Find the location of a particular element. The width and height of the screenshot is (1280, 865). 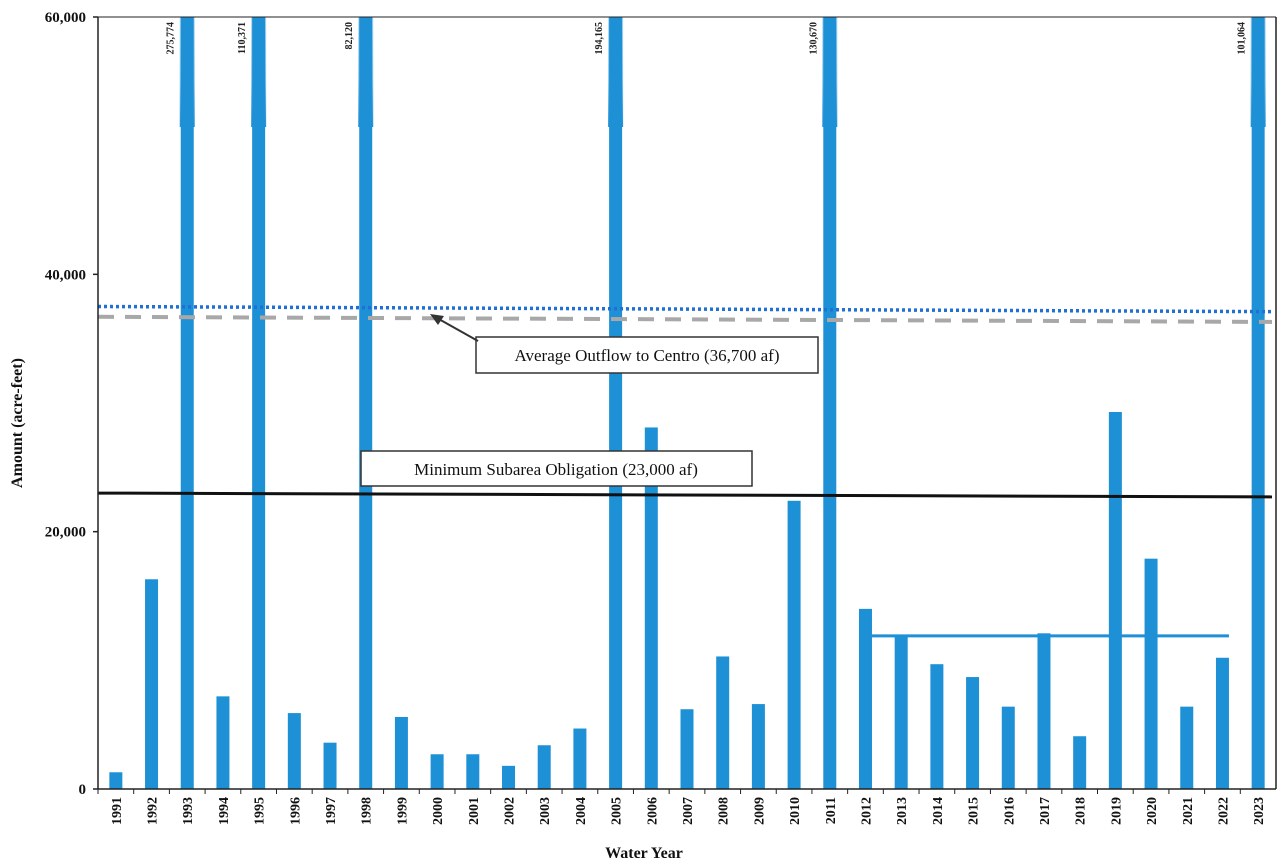

bar-2014 is located at coordinates (937, 726).